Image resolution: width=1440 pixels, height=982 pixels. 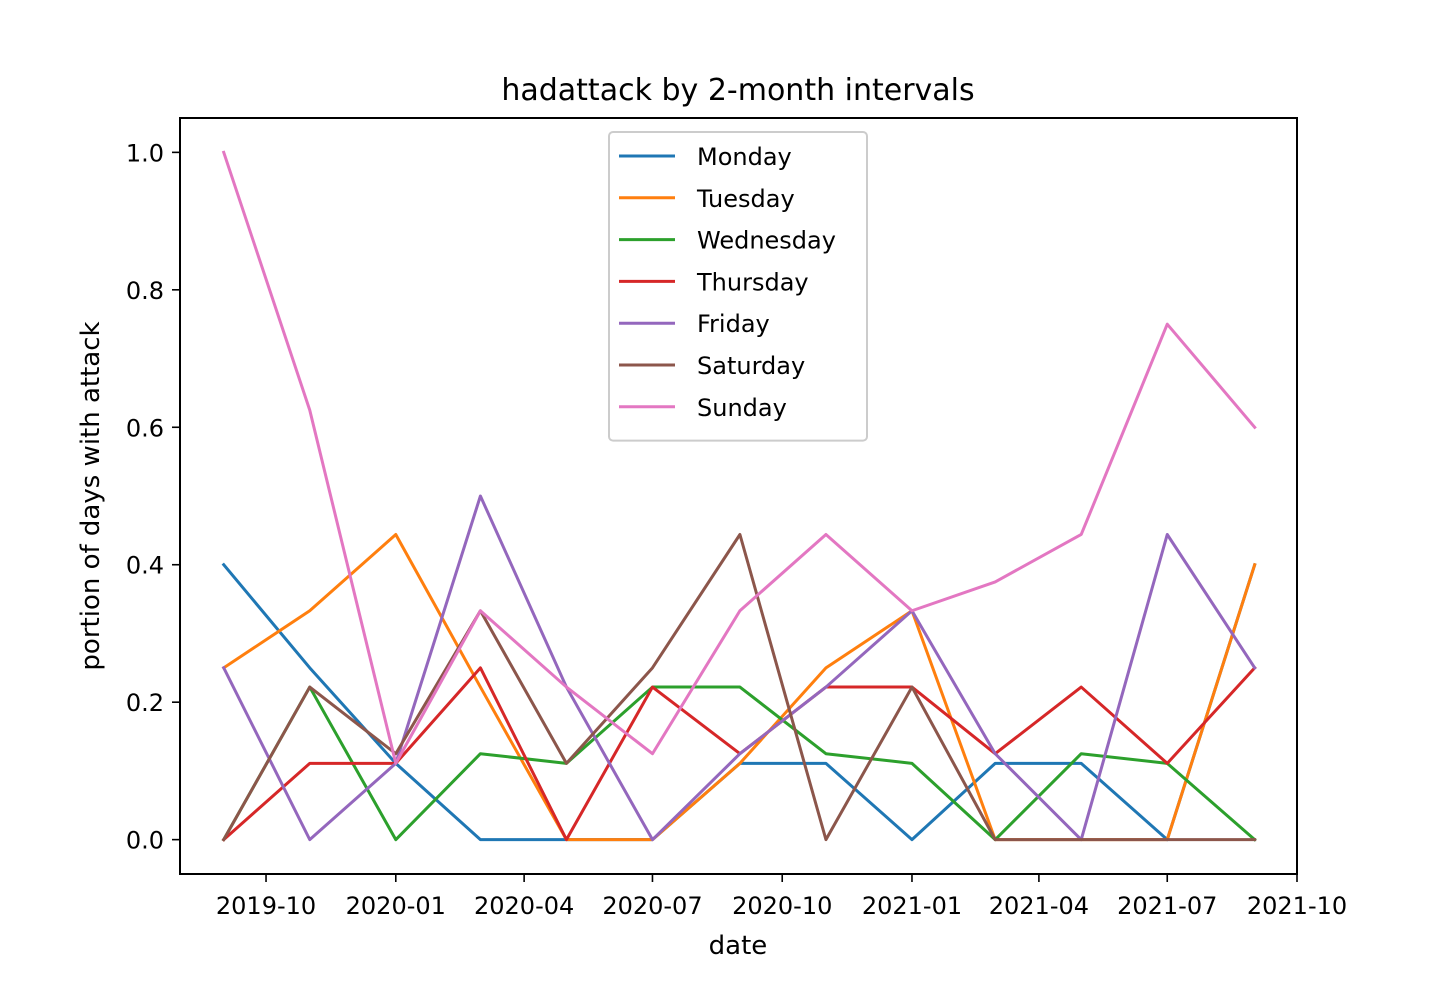 I want to click on series-line-wednesday, so click(x=739, y=763).